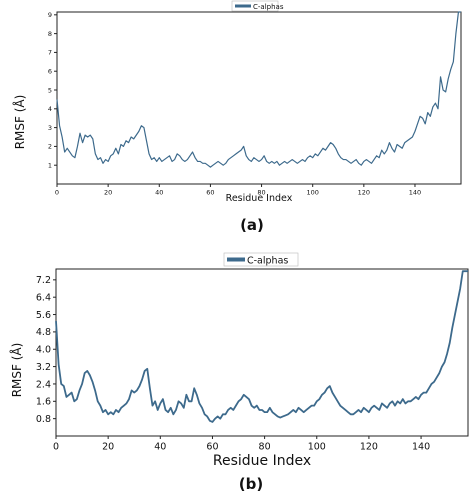 Image resolution: width=474 pixels, height=496 pixels. I want to click on y-tick-label: 0.8, so click(43, 419).